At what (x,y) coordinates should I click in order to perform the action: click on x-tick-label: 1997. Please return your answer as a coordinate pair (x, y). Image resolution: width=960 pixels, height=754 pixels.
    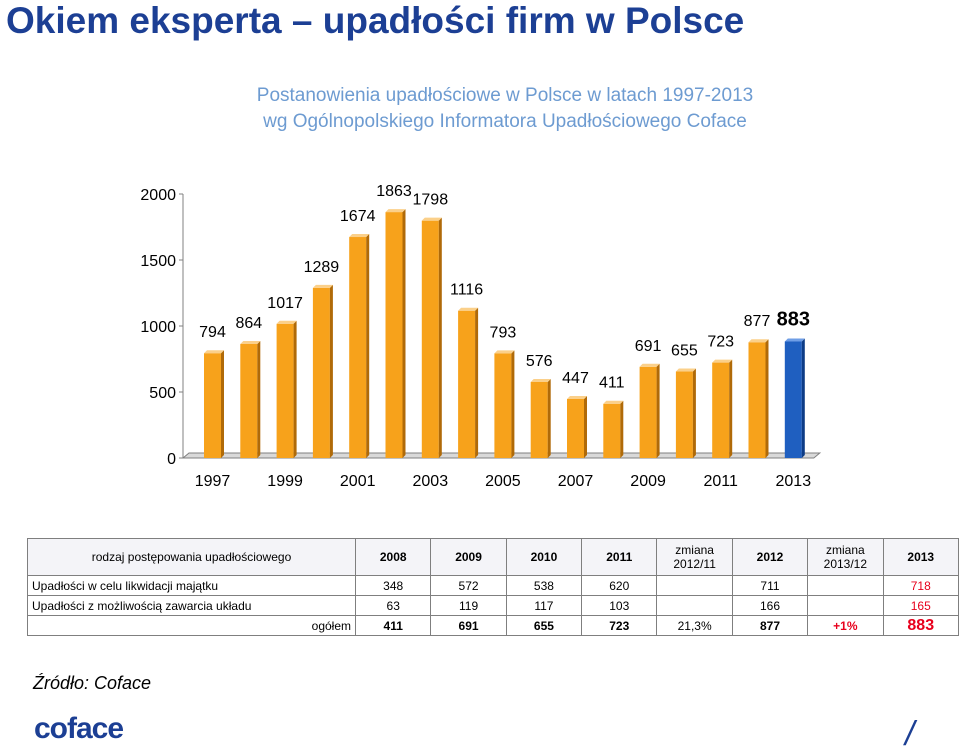
    Looking at the image, I should click on (213, 481).